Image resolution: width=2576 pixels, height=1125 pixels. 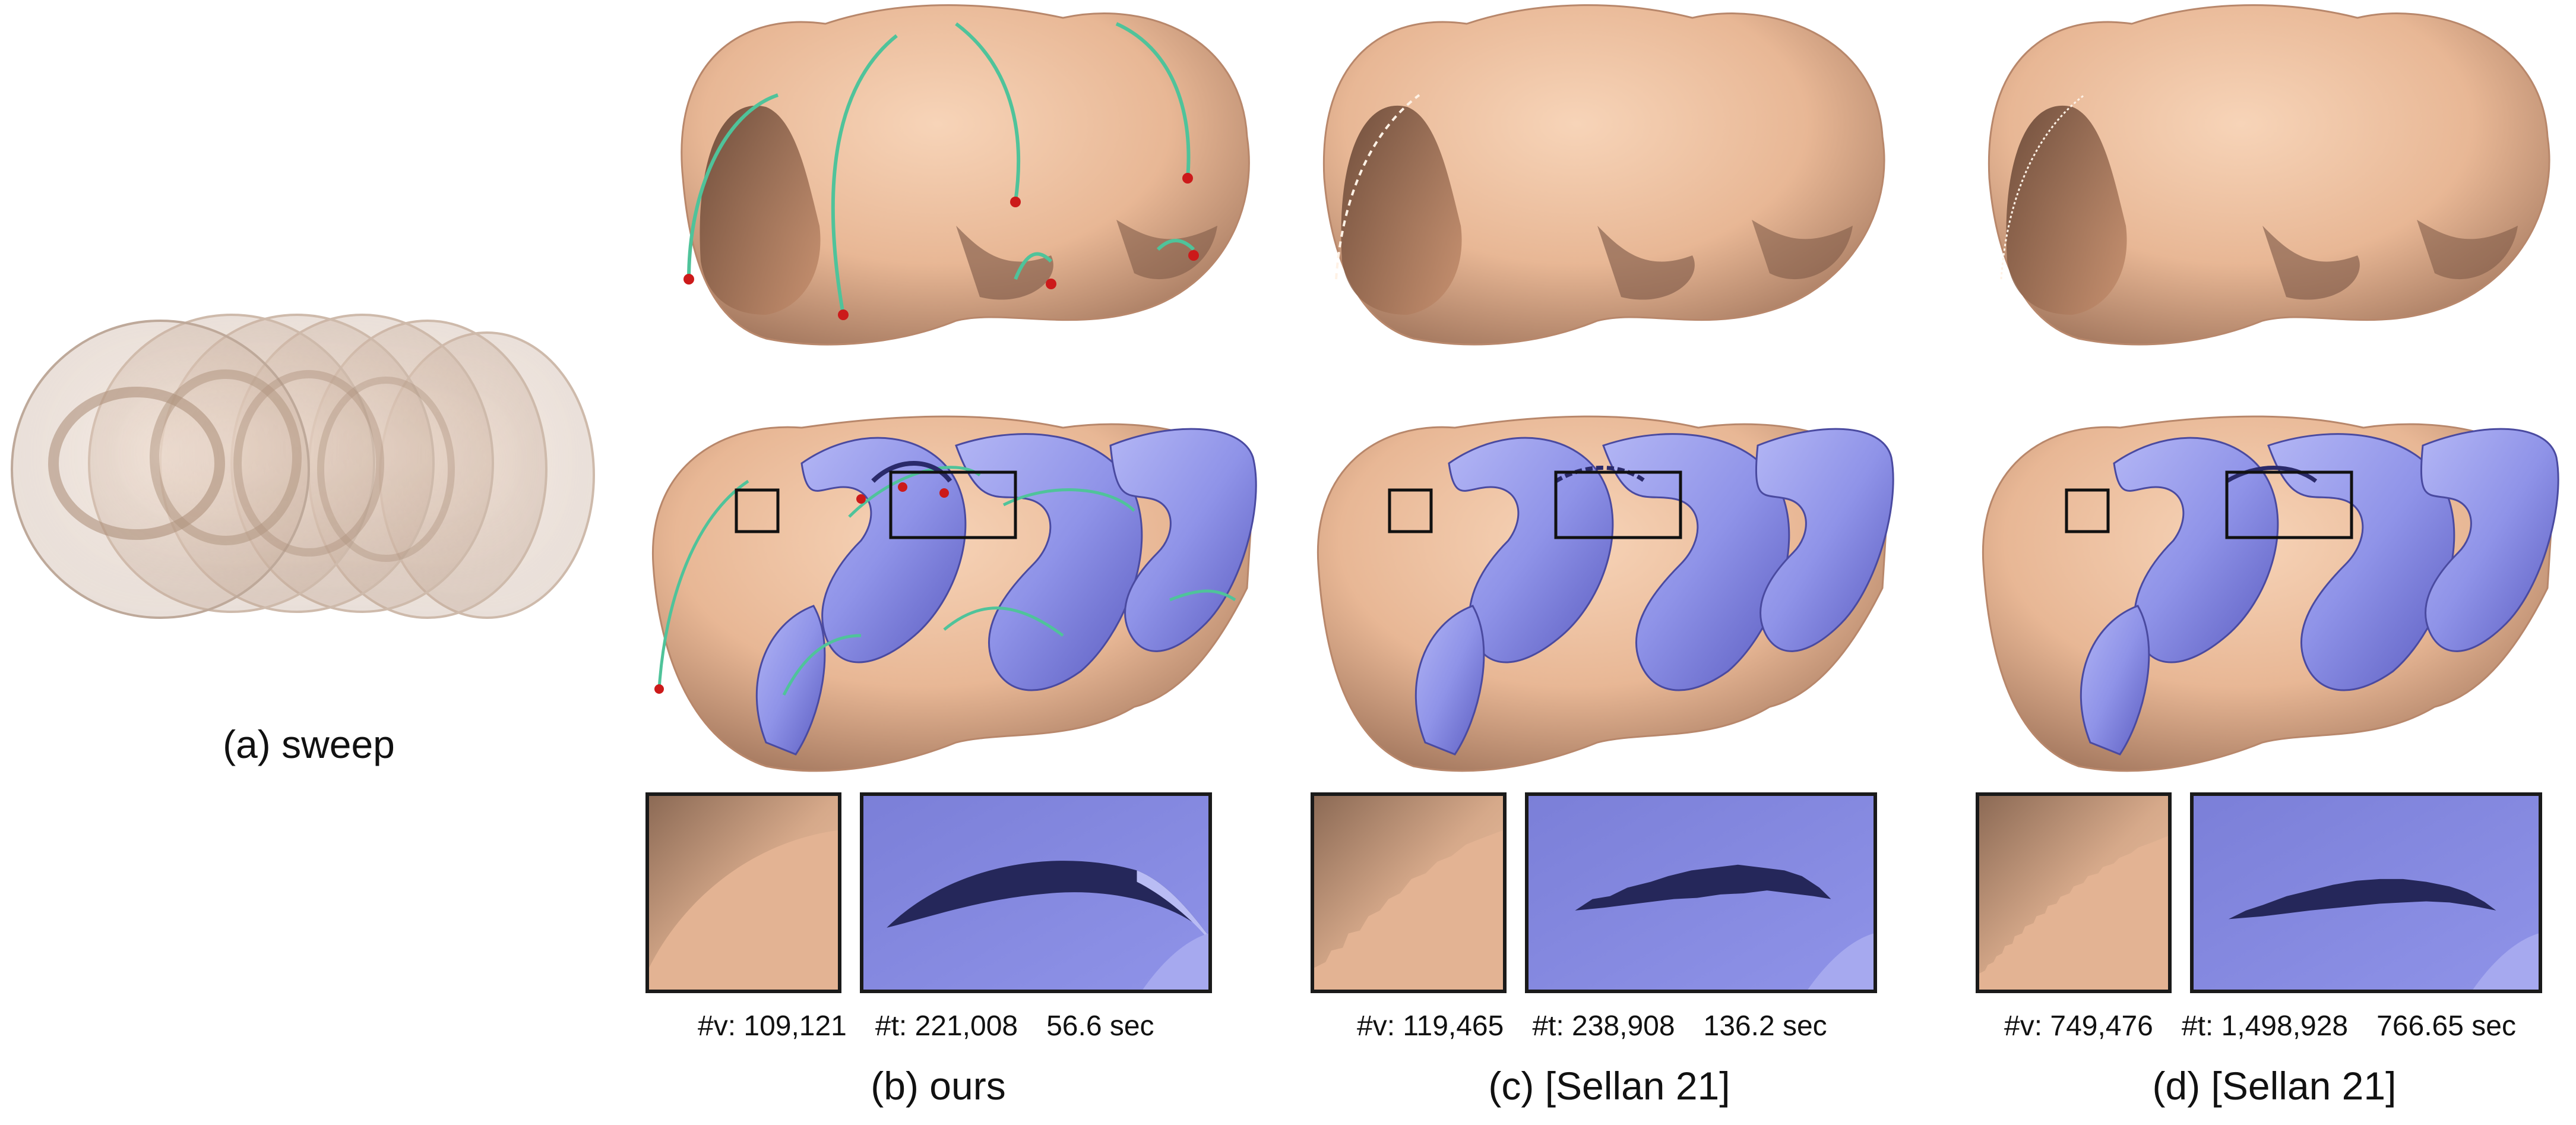 I want to click on caption-sellan-low: (c) [Sellan 21], so click(x=1609, y=1086).